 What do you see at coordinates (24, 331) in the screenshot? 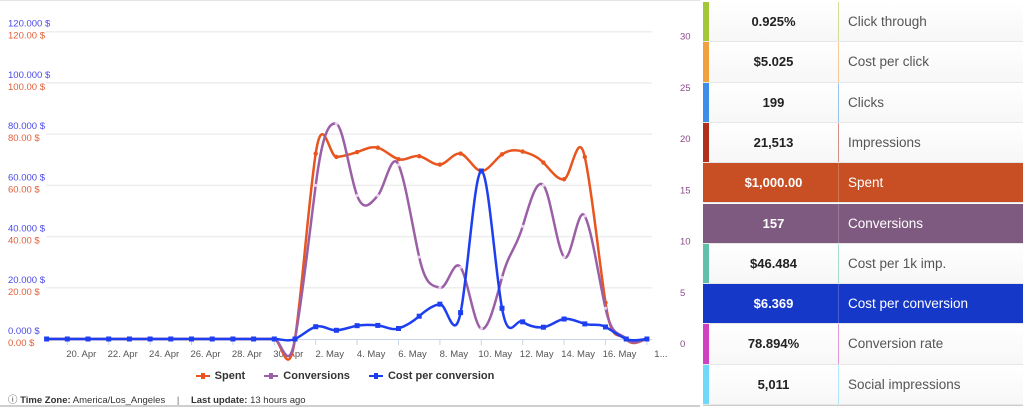
I see `y-tick-label-cost: 0.000 $` at bounding box center [24, 331].